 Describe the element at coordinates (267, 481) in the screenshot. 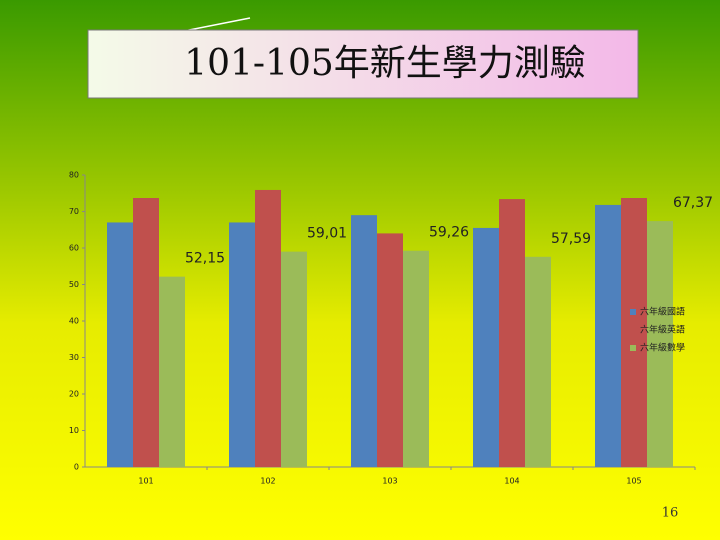

I see `x-tick-label: 102` at that location.